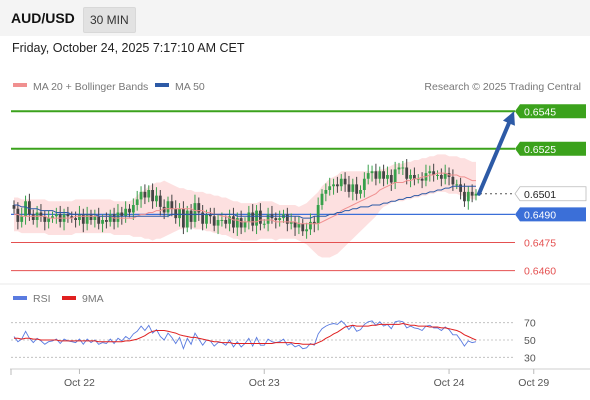  What do you see at coordinates (508, 118) in the screenshot?
I see `forecast-arrow-head` at bounding box center [508, 118].